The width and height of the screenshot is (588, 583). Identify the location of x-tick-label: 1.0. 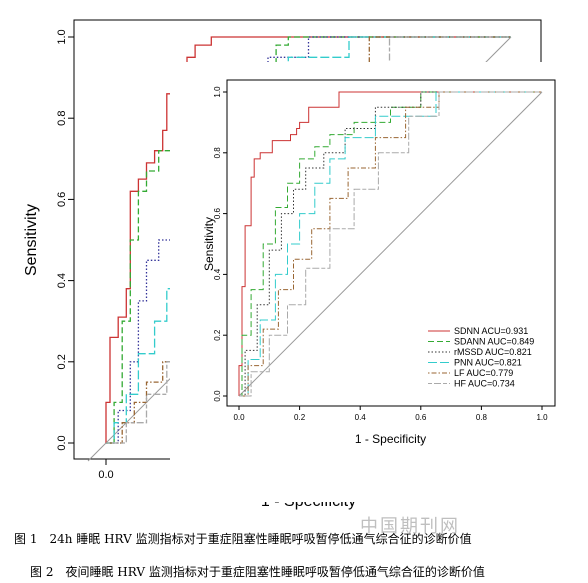
(542, 417).